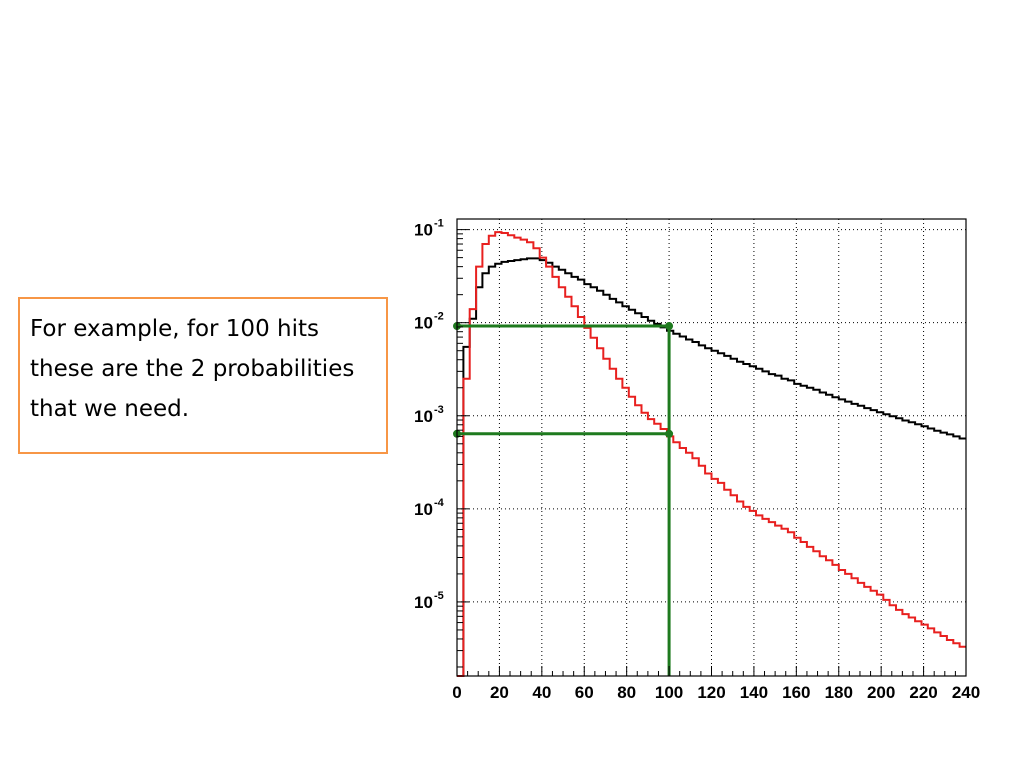 This screenshot has width=1024, height=768. What do you see at coordinates (456, 692) in the screenshot?
I see `x-tick-label: 0` at bounding box center [456, 692].